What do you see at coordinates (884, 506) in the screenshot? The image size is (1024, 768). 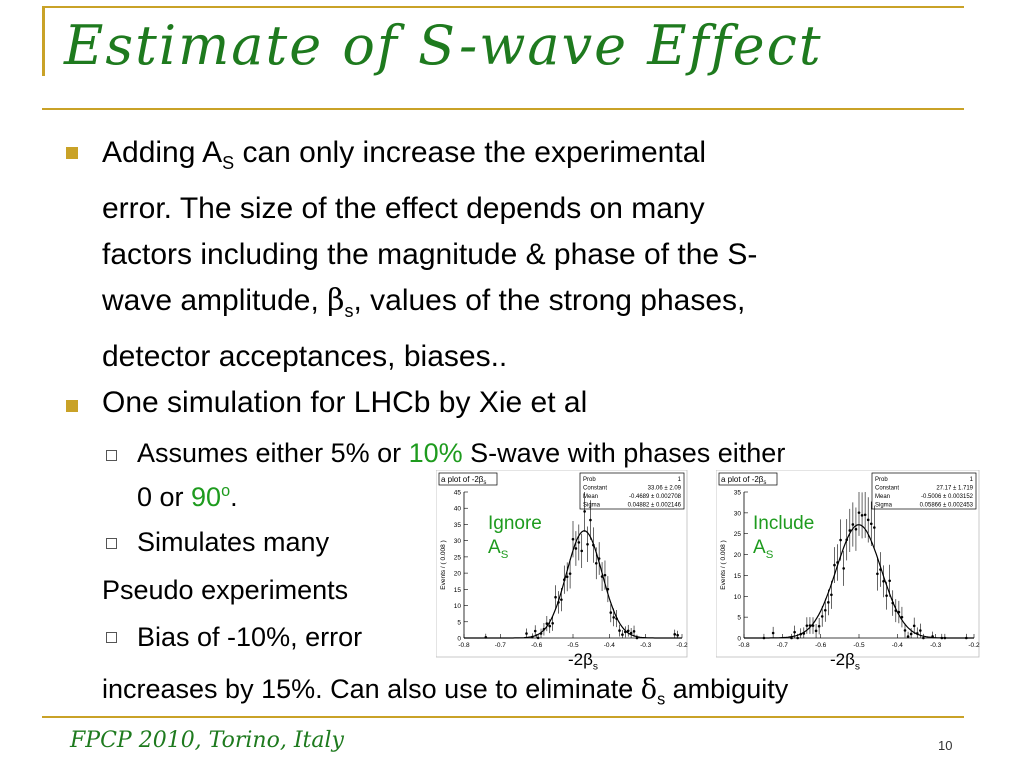 I see `stats-key: Sigma` at bounding box center [884, 506].